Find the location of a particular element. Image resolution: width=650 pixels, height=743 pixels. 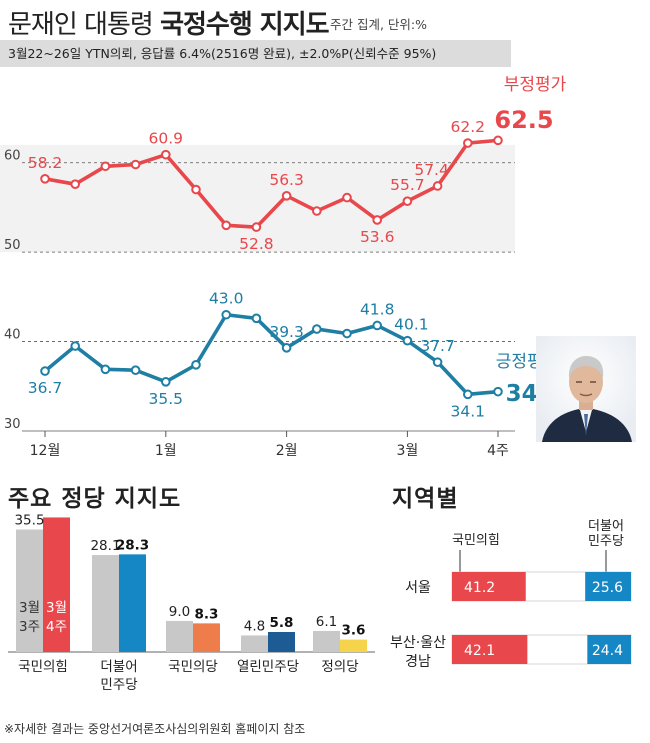

value-label-left: 41.2 is located at coordinates (479, 588).